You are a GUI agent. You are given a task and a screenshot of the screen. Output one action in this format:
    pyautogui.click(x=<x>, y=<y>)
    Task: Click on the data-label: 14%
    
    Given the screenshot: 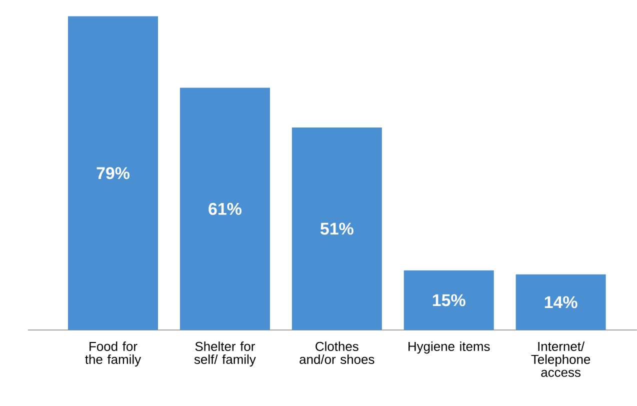 What is the action you would take?
    pyautogui.click(x=561, y=302)
    